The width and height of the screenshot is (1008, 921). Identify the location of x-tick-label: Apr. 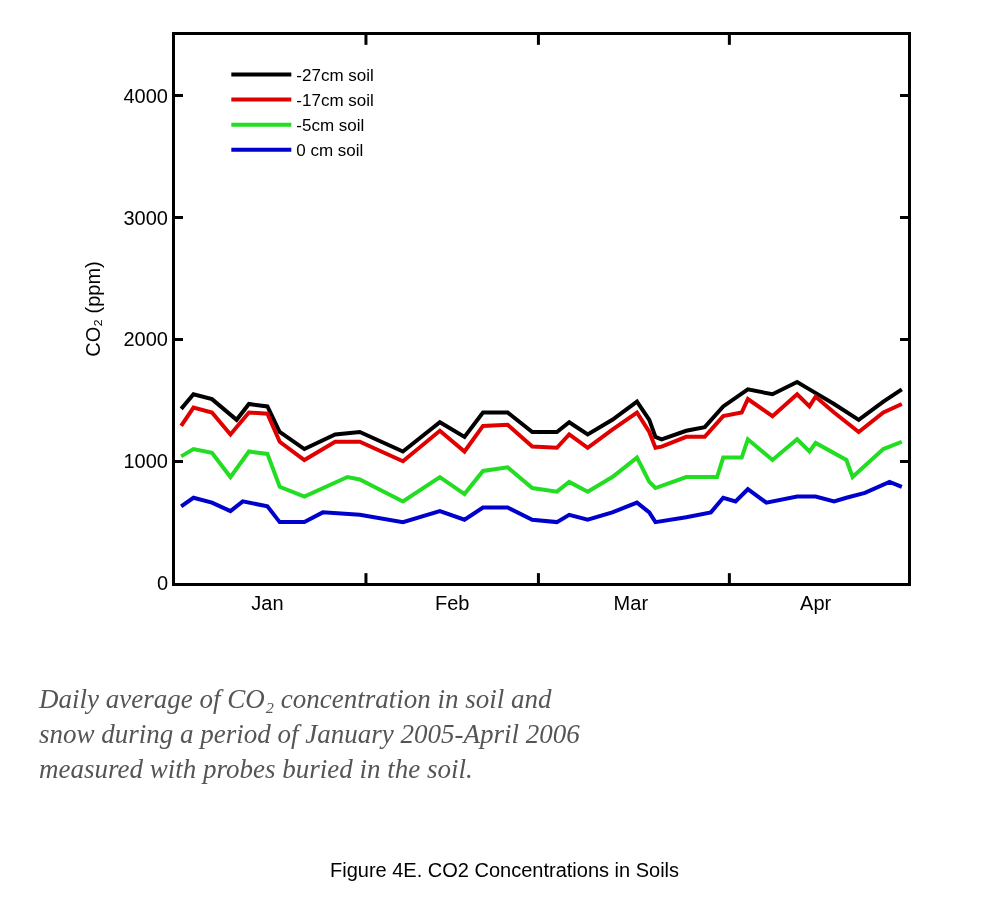
(816, 603).